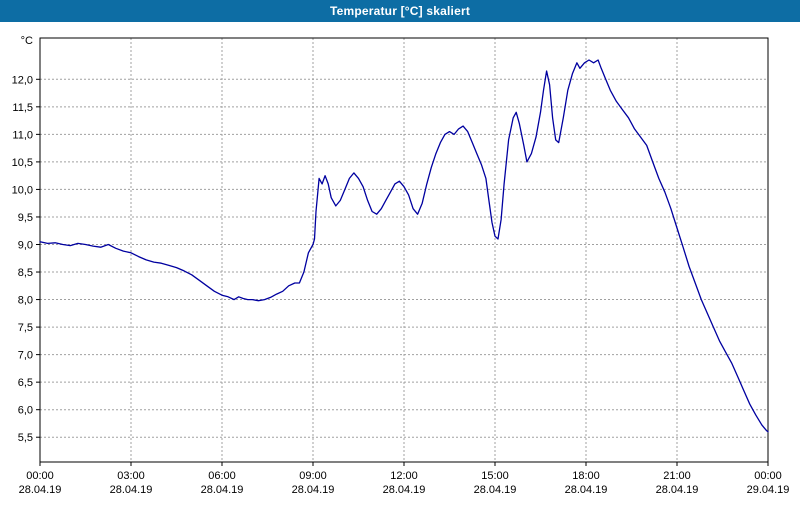 The width and height of the screenshot is (800, 505). Describe the element at coordinates (25, 273) in the screenshot. I see `y-tick-label: 8,5` at that location.